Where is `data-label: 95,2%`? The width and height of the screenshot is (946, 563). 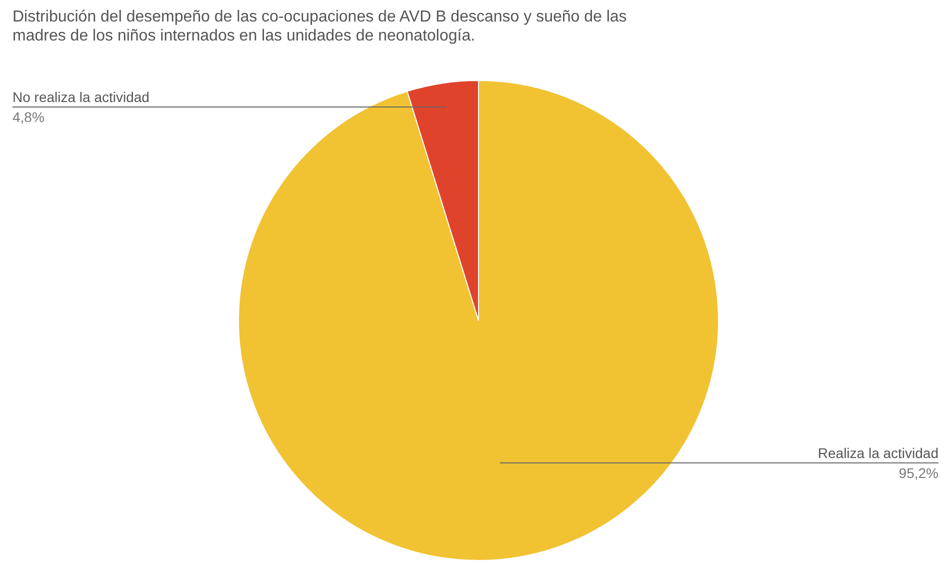 data-label: 95,2% is located at coordinates (918, 472).